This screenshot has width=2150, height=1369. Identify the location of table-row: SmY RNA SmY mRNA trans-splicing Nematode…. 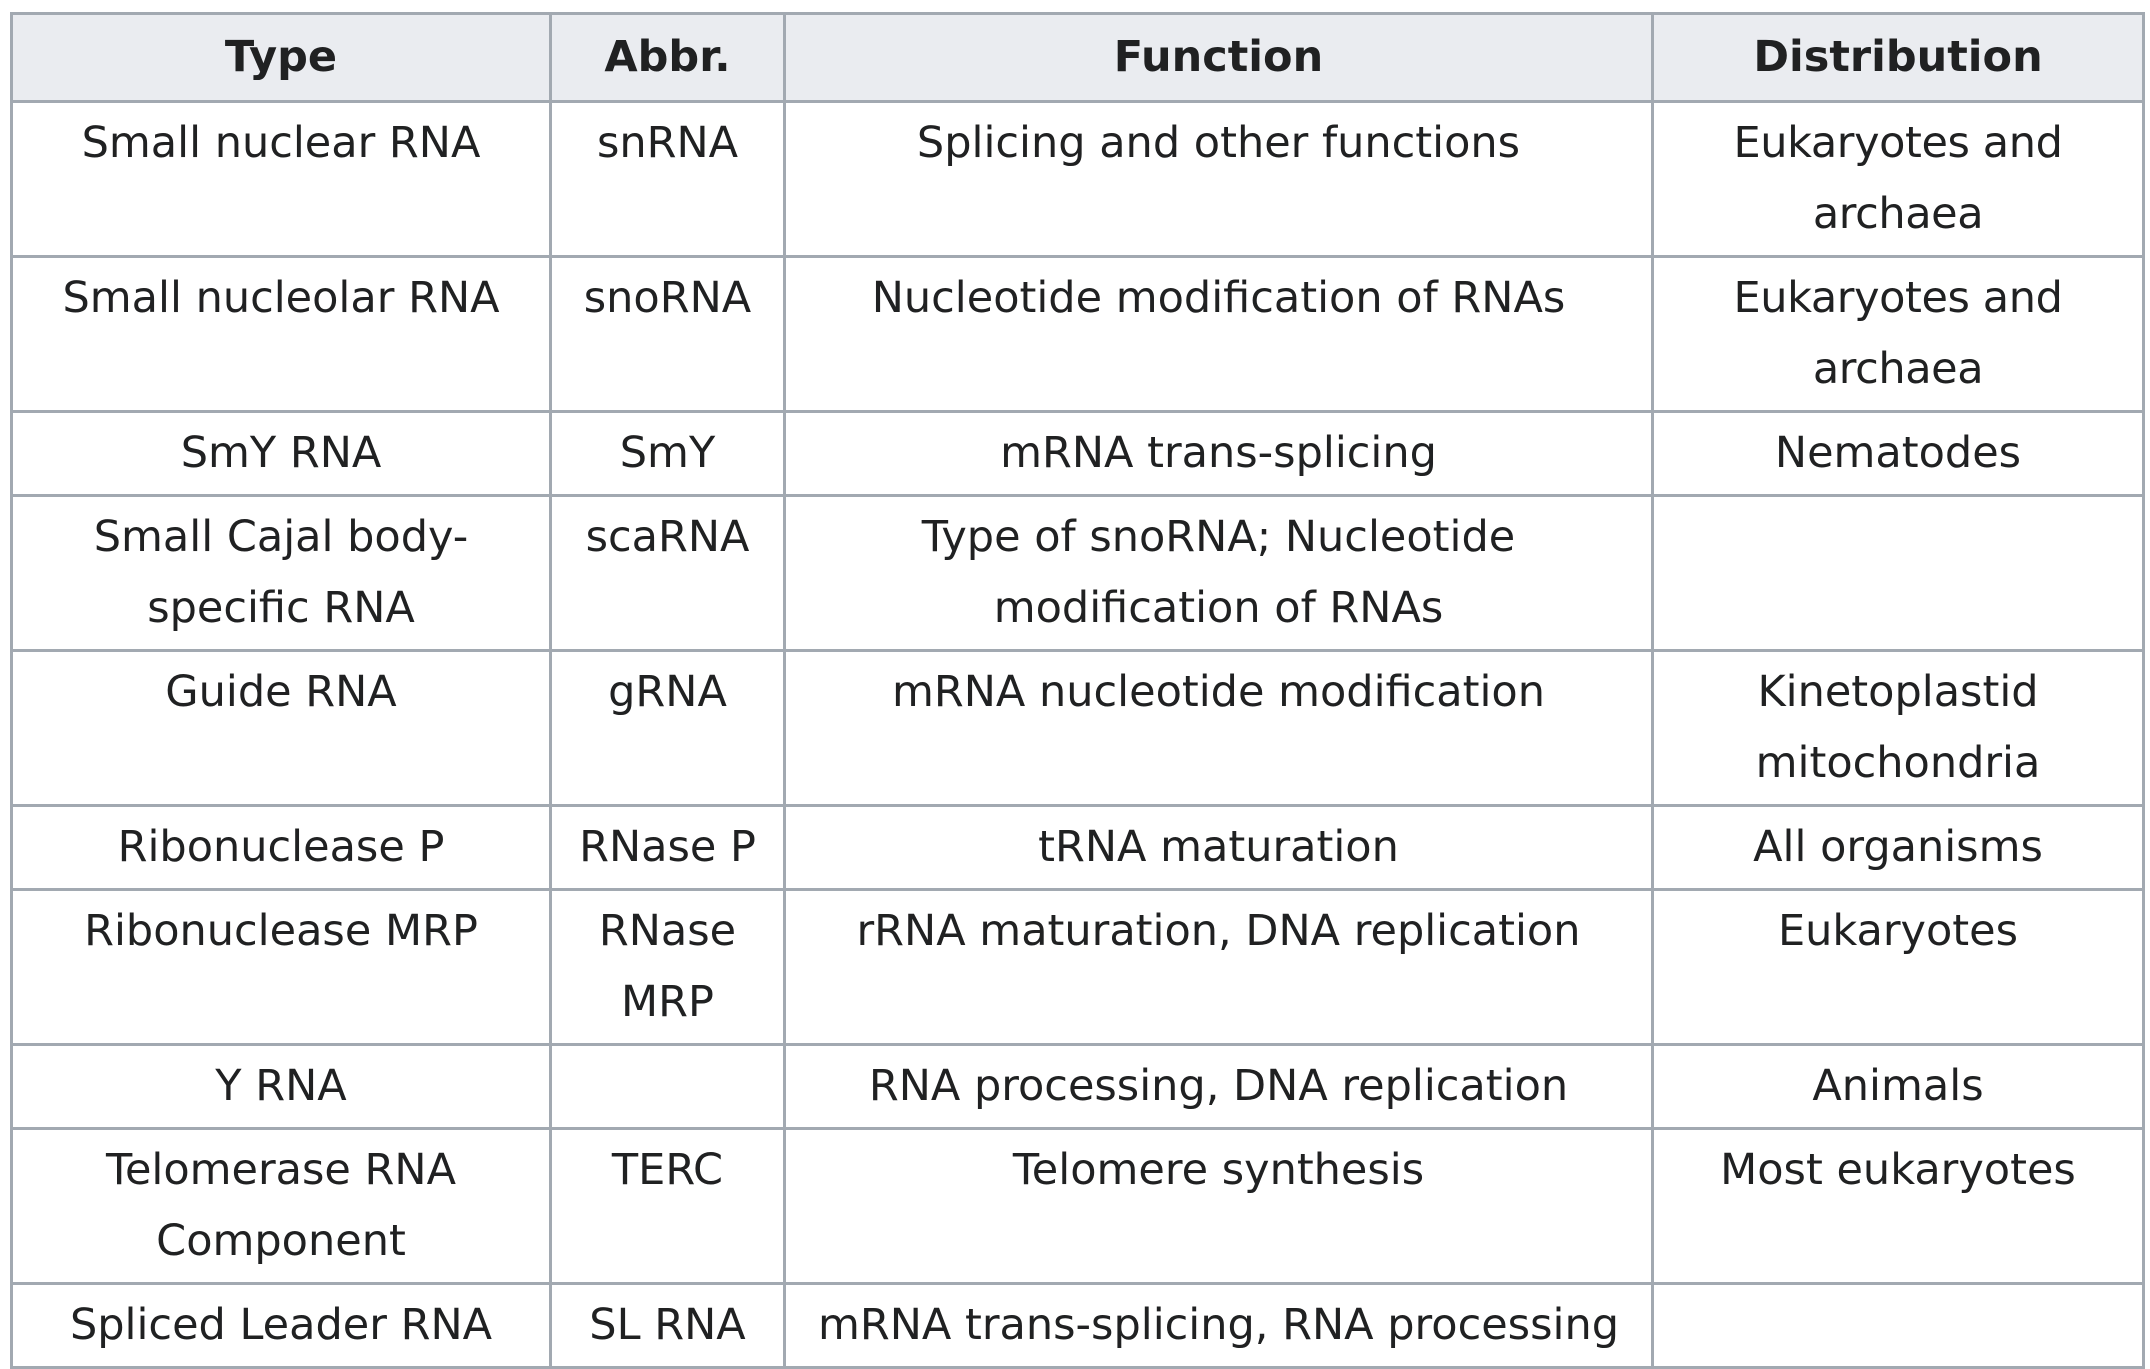
(1077, 453).